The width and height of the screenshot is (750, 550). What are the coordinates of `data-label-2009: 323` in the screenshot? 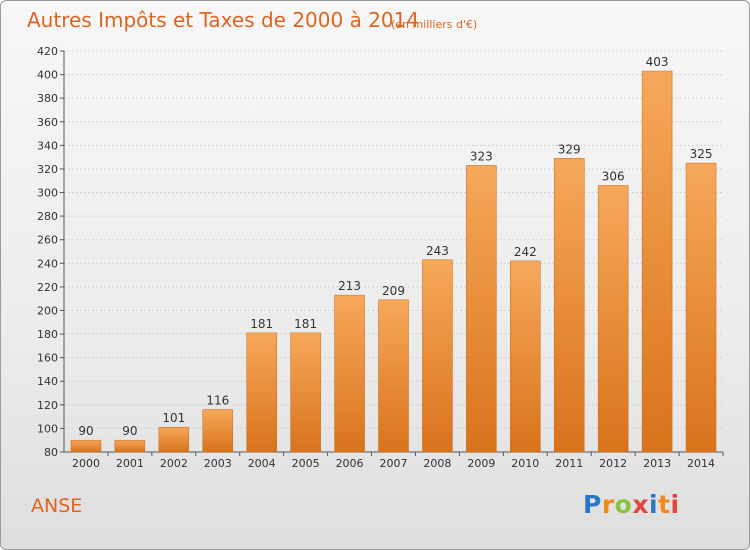 It's located at (481, 156).